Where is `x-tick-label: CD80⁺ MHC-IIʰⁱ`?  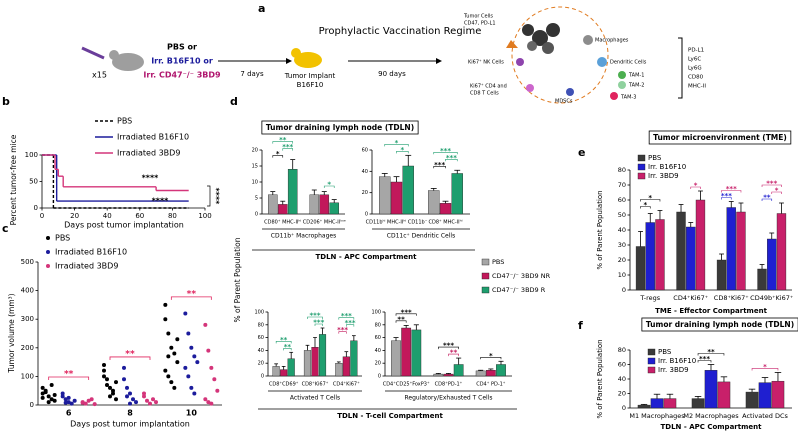 x-tick-label: CD80⁺ MHC-IIʰⁱ is located at coordinates (282, 223).